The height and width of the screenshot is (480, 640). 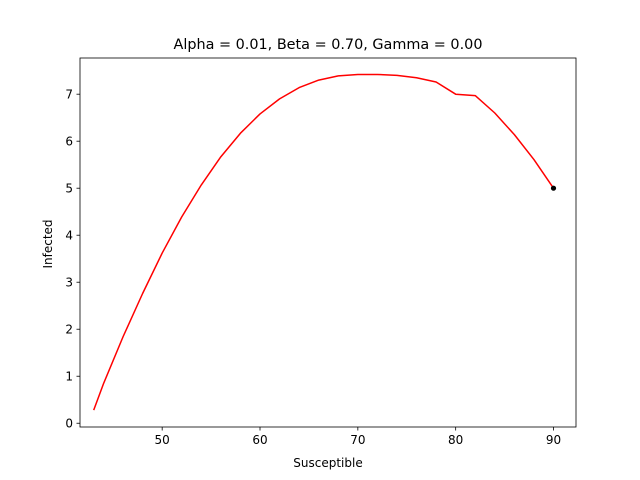 I want to click on x-tick-label: 50, so click(x=162, y=440).